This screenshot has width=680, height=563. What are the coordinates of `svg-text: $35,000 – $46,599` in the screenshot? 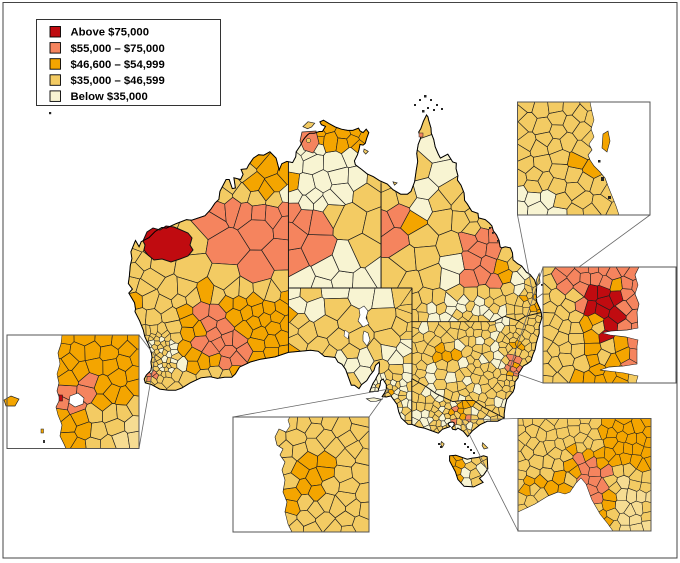 It's located at (118, 81).